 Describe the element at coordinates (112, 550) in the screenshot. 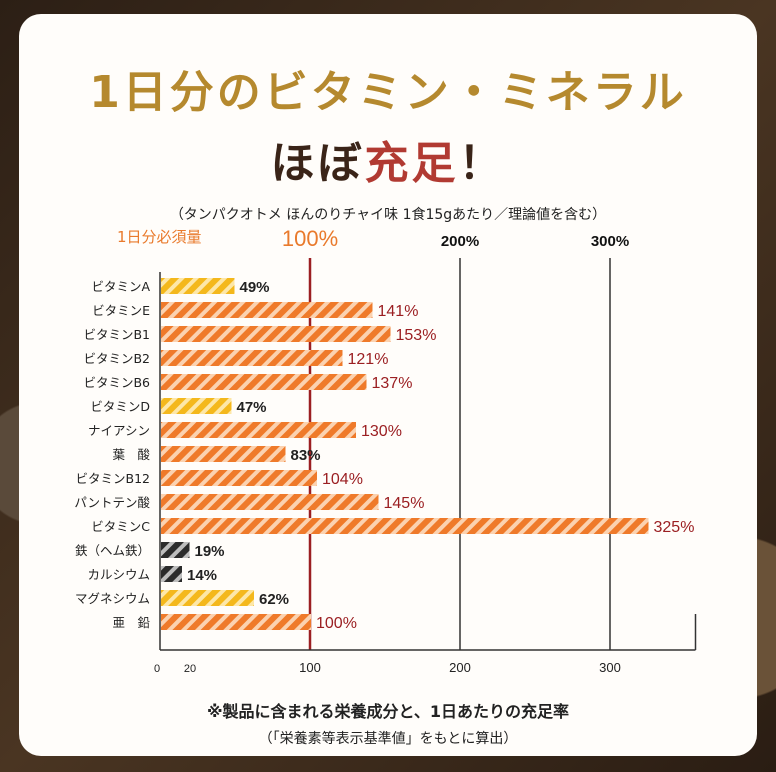

I see `category-label: 鉄（ヘム鉄）` at that location.